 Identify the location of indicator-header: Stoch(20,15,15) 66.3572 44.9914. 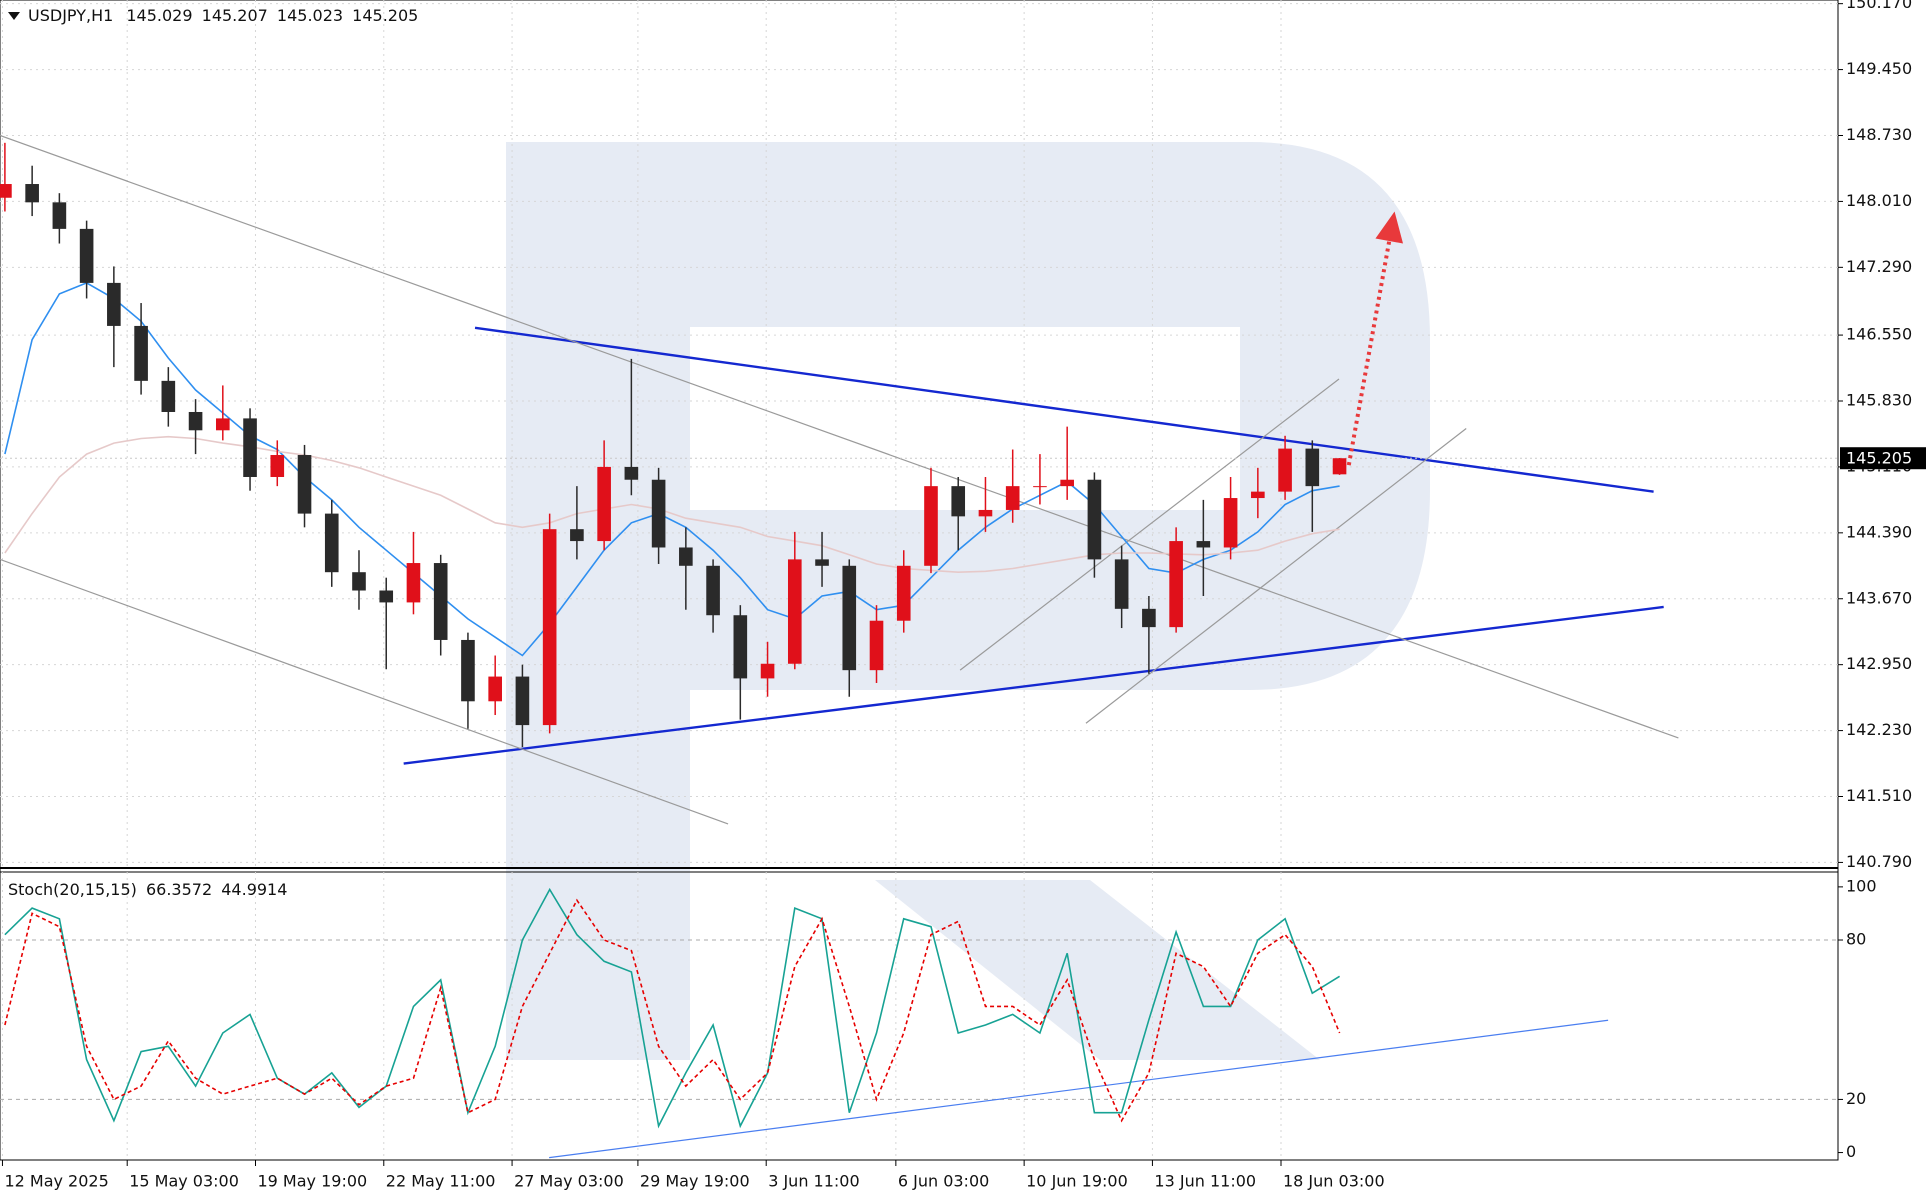
(147, 889).